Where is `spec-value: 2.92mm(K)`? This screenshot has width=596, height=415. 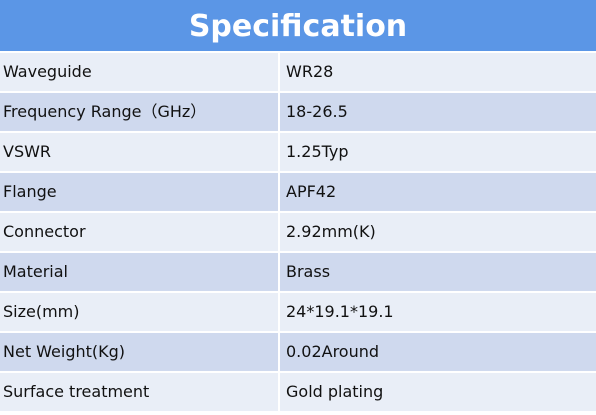 spec-value: 2.92mm(K) is located at coordinates (331, 231).